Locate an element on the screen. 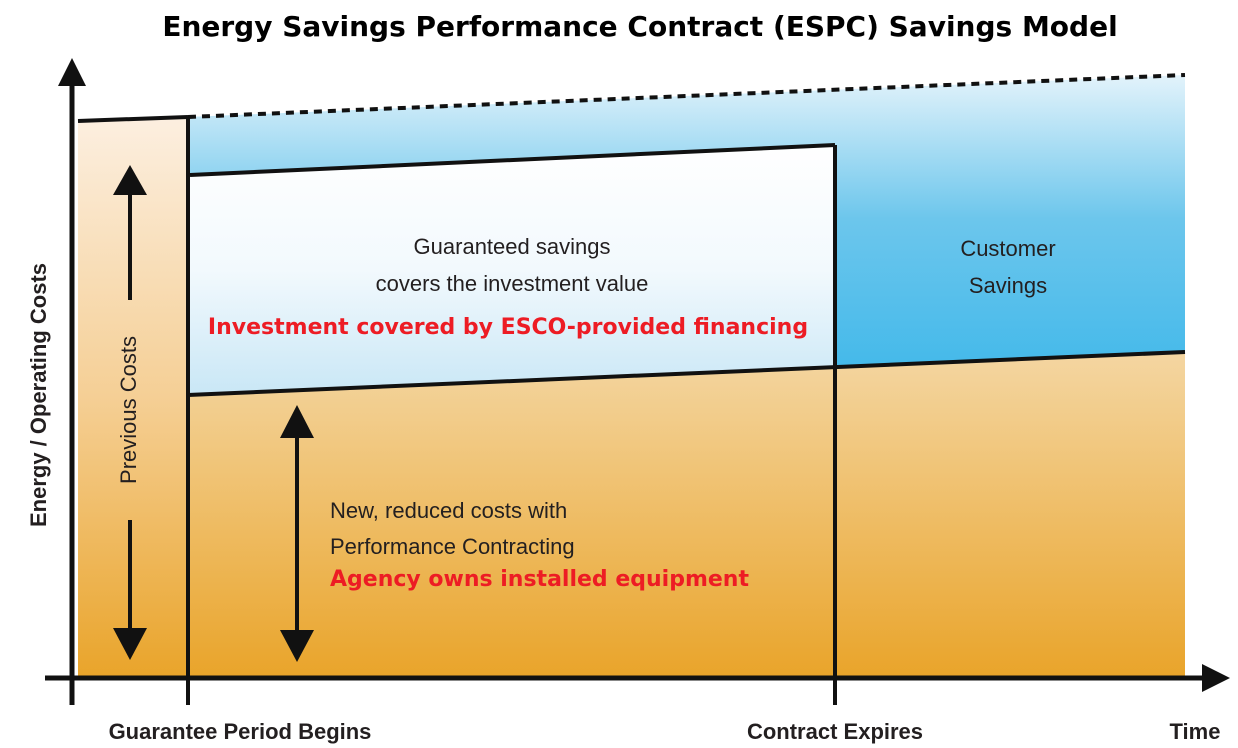 This screenshot has height=748, width=1238. new-costs-arrow is located at coordinates (297, 533).